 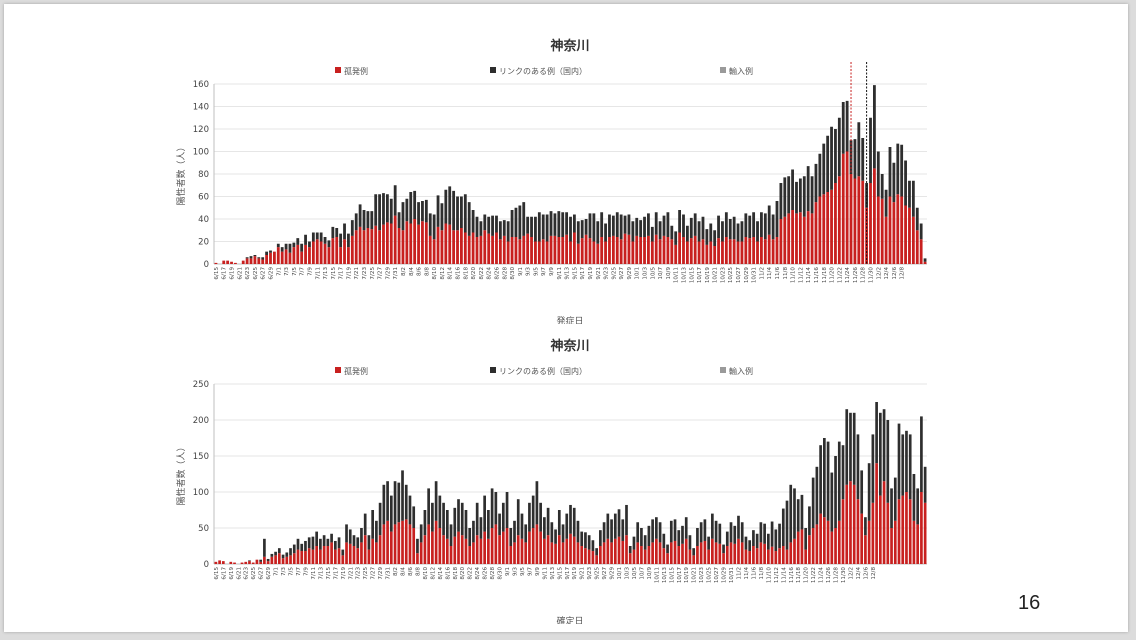 What do you see at coordinates (299, 571) in the screenshot?
I see `x-tick-label: 7/7` at bounding box center [299, 571].